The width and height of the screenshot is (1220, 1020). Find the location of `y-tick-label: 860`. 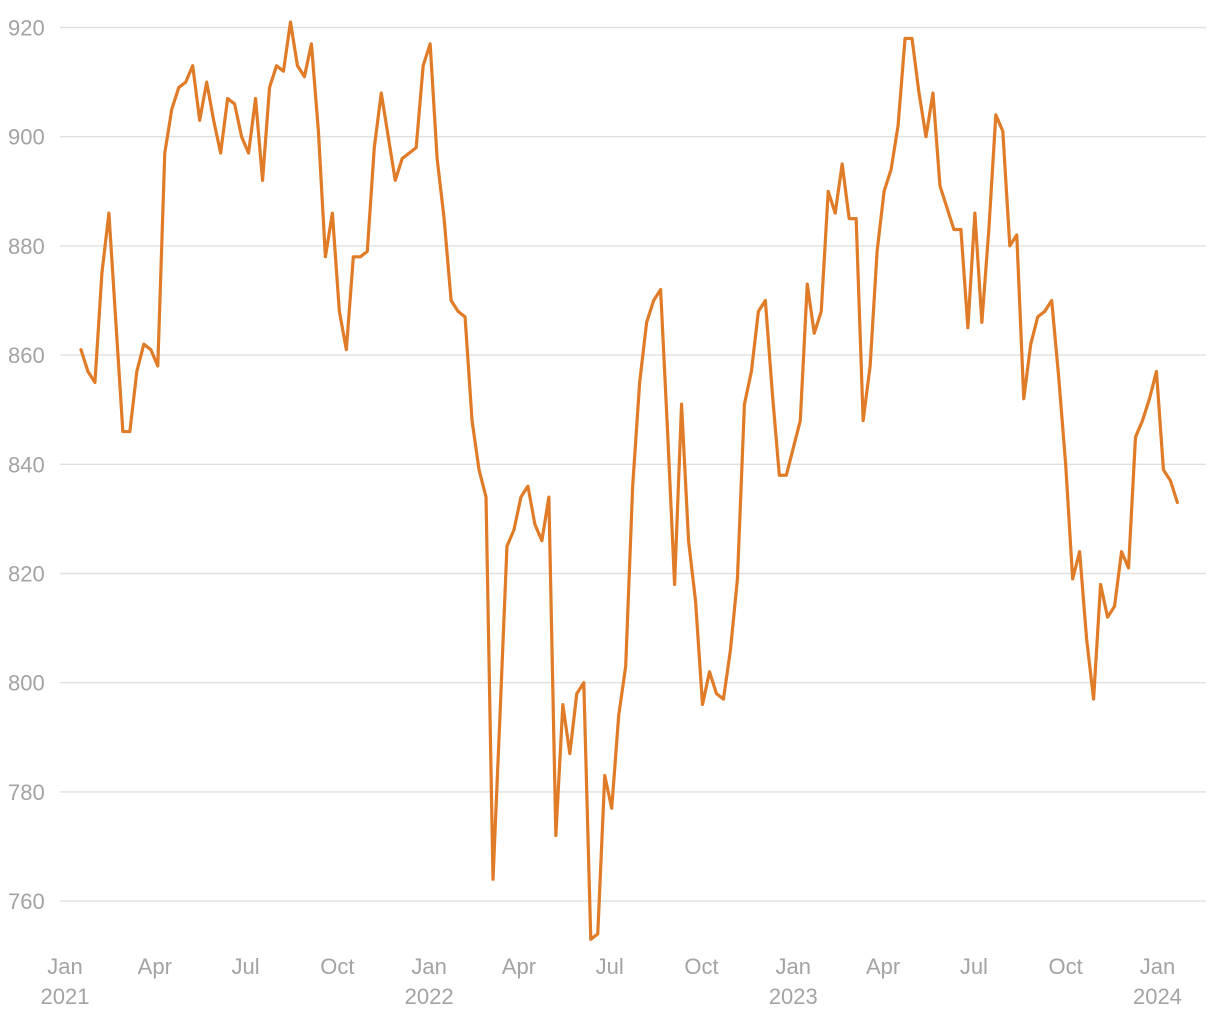

y-tick-label: 860 is located at coordinates (26, 355).